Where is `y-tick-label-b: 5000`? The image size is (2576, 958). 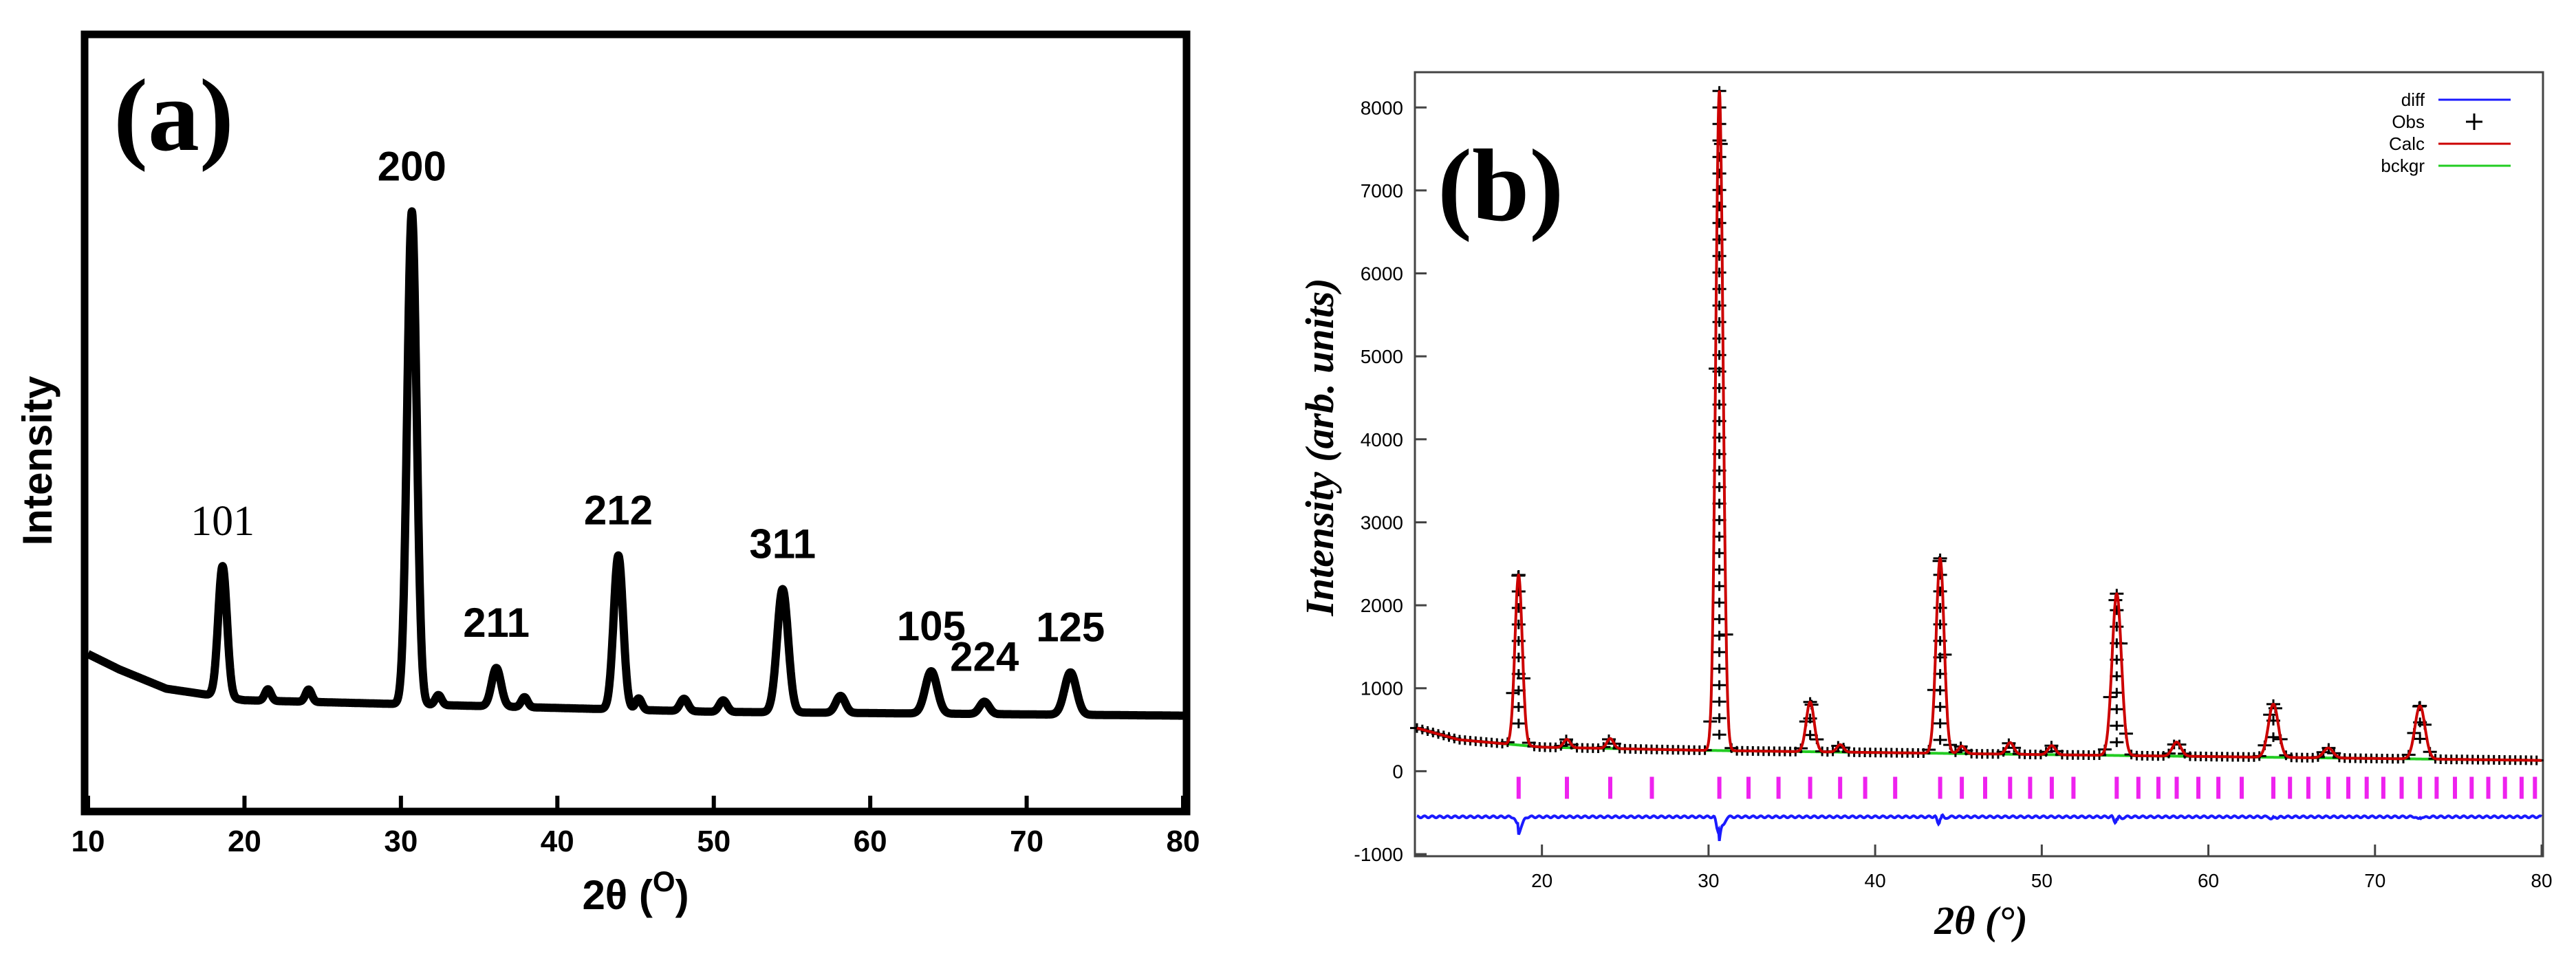
y-tick-label-b: 5000 is located at coordinates (1382, 356).